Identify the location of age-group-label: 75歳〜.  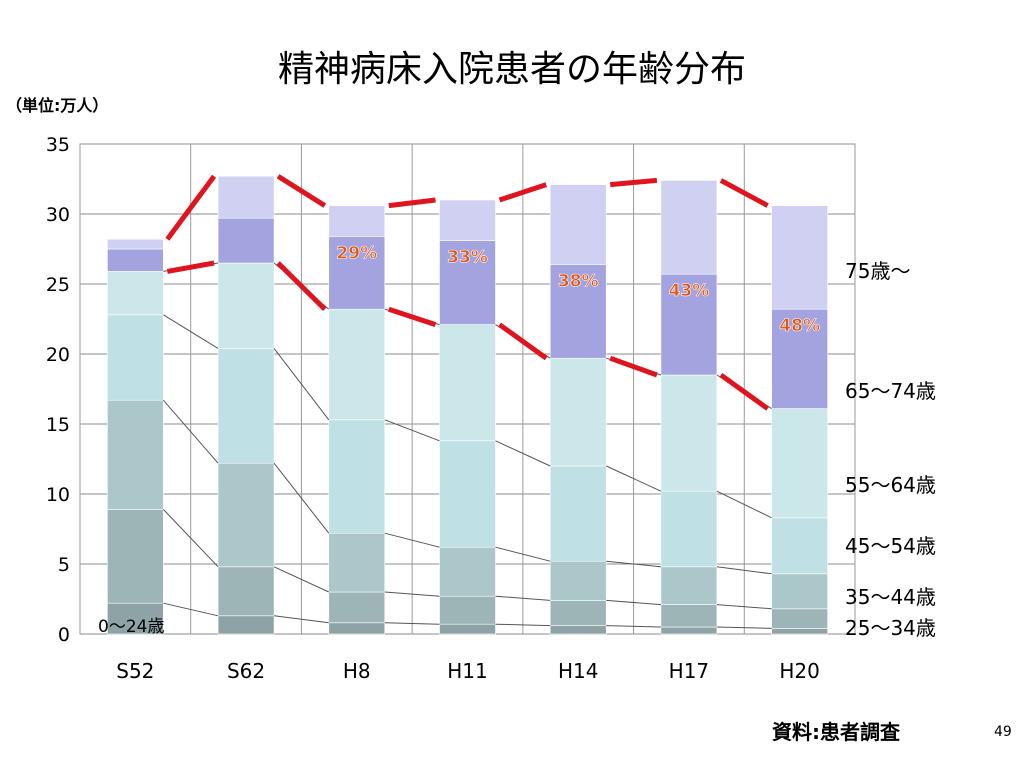
(877, 271).